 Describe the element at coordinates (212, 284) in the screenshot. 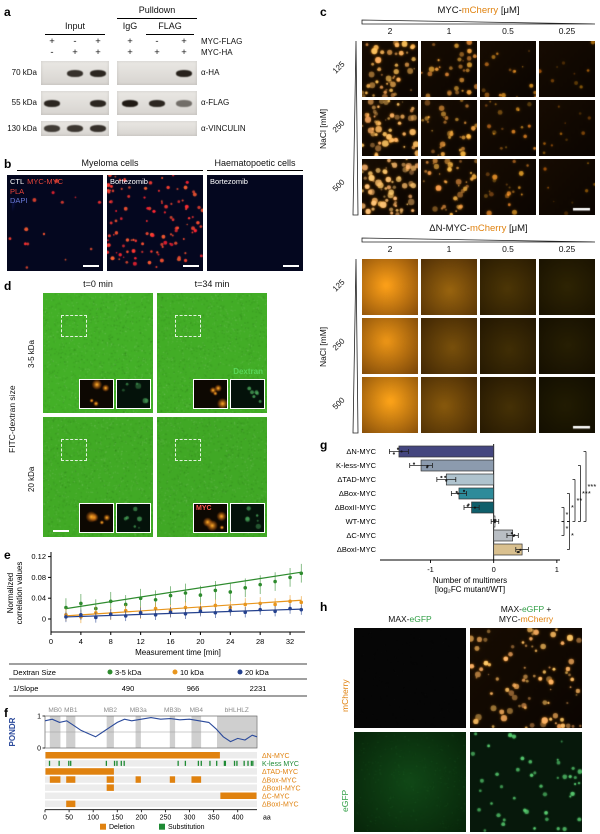

I see `timepoint-34-header: t=34 min` at that location.